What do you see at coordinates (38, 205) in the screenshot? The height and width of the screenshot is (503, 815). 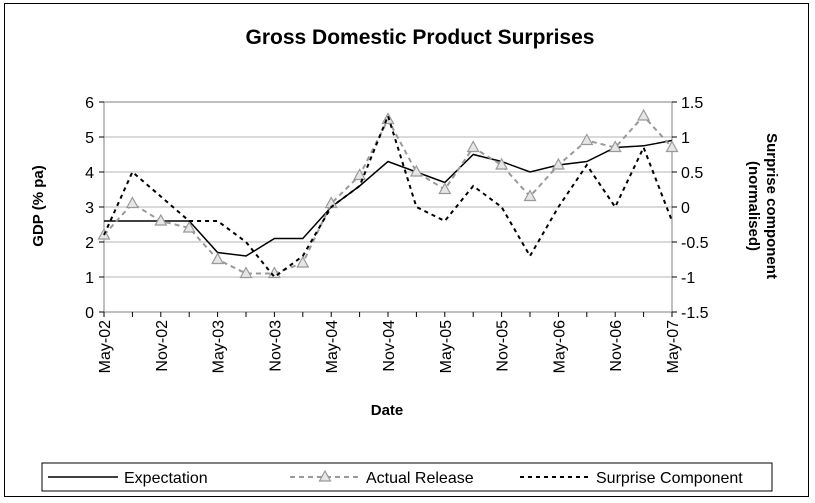 I see `y-axis-label: GDP (% pa)` at bounding box center [38, 205].